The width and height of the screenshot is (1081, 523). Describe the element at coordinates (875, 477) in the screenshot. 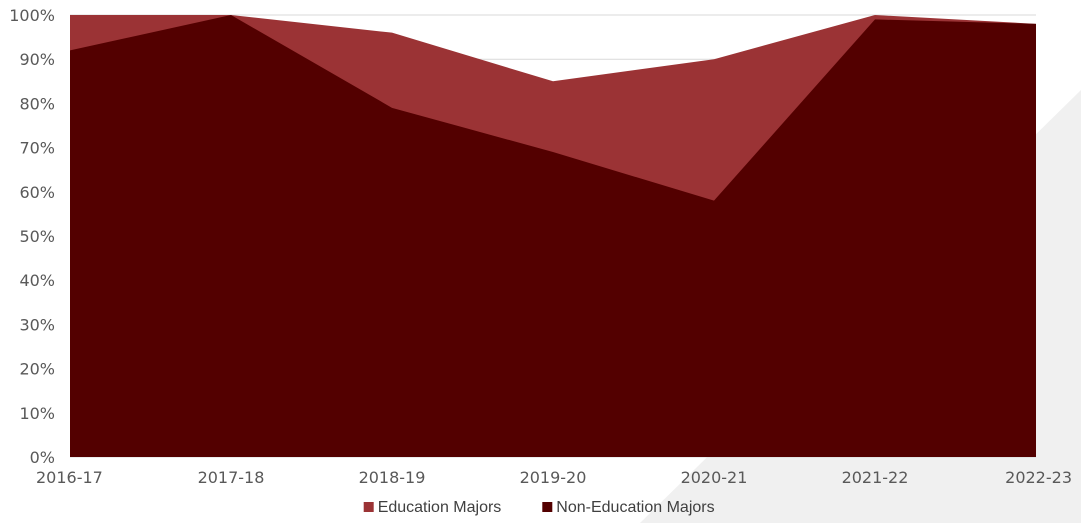

I see `x-tick-label: 2021-22` at that location.